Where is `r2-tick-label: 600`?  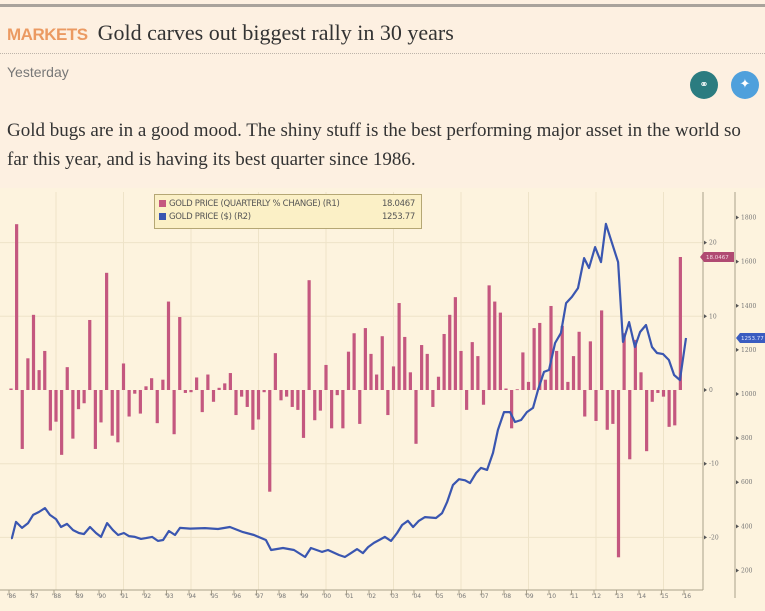
r2-tick-label: 600 is located at coordinates (747, 482).